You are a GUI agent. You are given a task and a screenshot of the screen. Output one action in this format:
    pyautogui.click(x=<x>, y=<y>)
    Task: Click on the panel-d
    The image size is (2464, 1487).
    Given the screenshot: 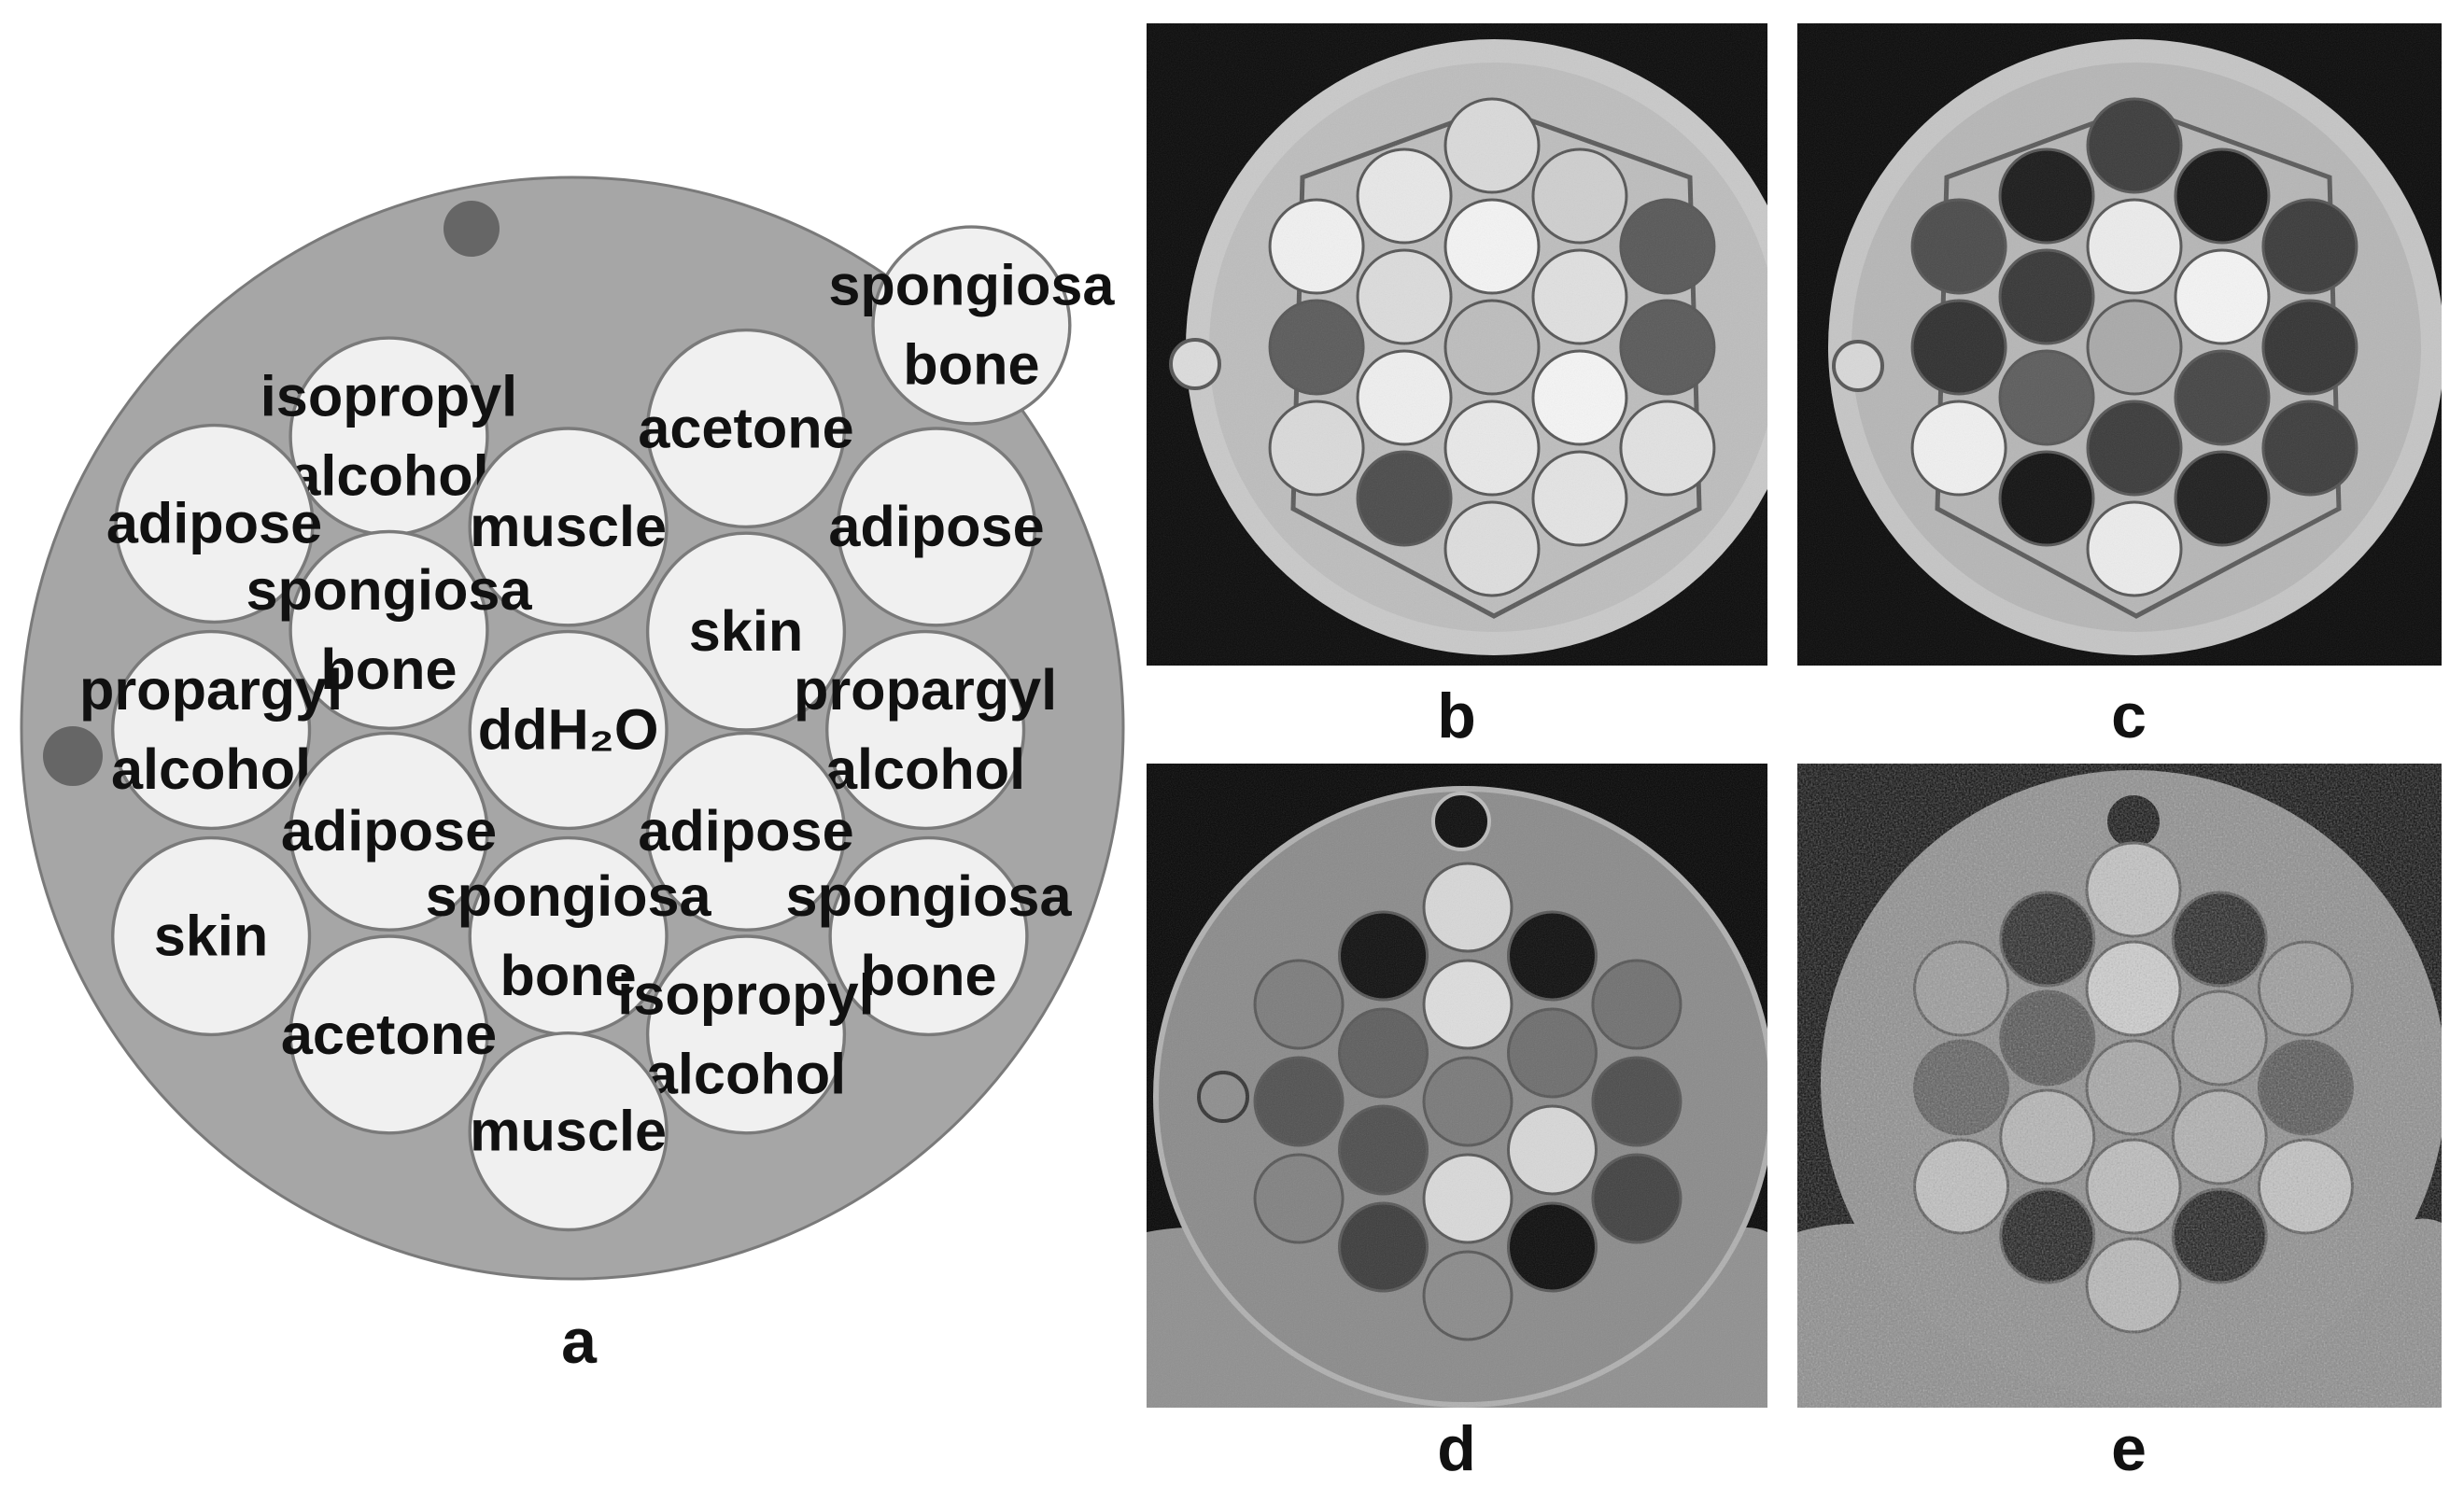 What is the action you would take?
    pyautogui.click(x=1457, y=1086)
    